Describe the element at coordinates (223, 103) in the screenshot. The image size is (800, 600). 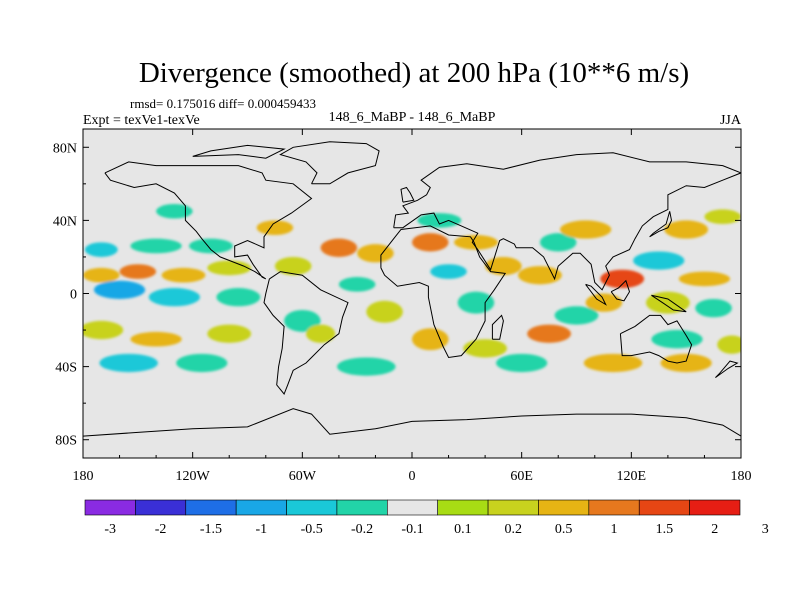
I see `stats-text: rmsd= 0.175016 diff= 0.000459433` at that location.